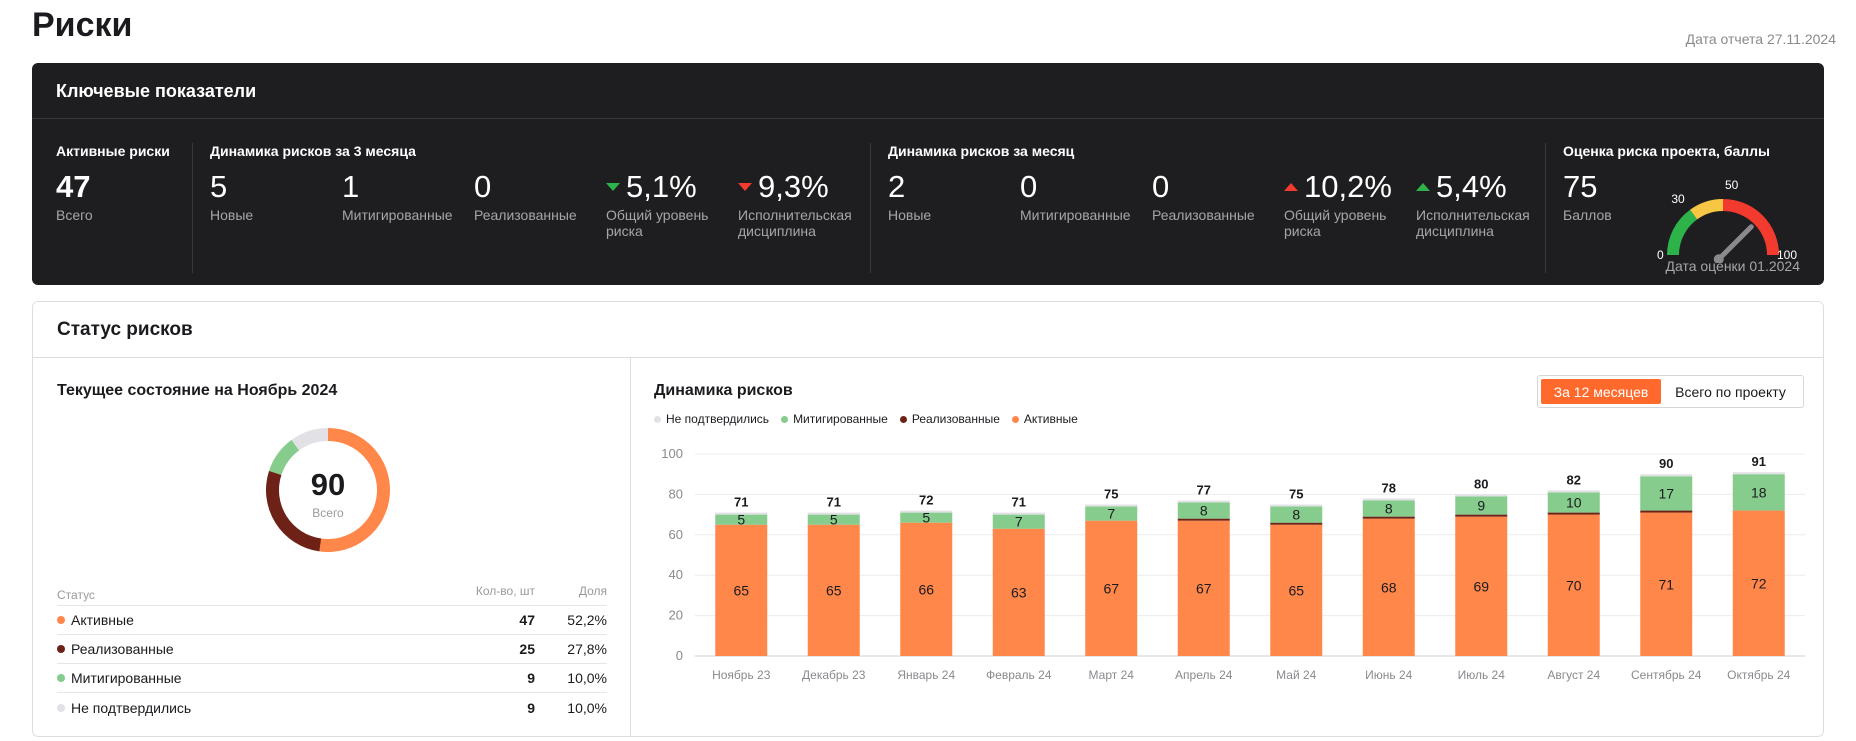 Image resolution: width=1856 pixels, height=741 pixels. I want to click on bar-total-label: 72, so click(926, 500).